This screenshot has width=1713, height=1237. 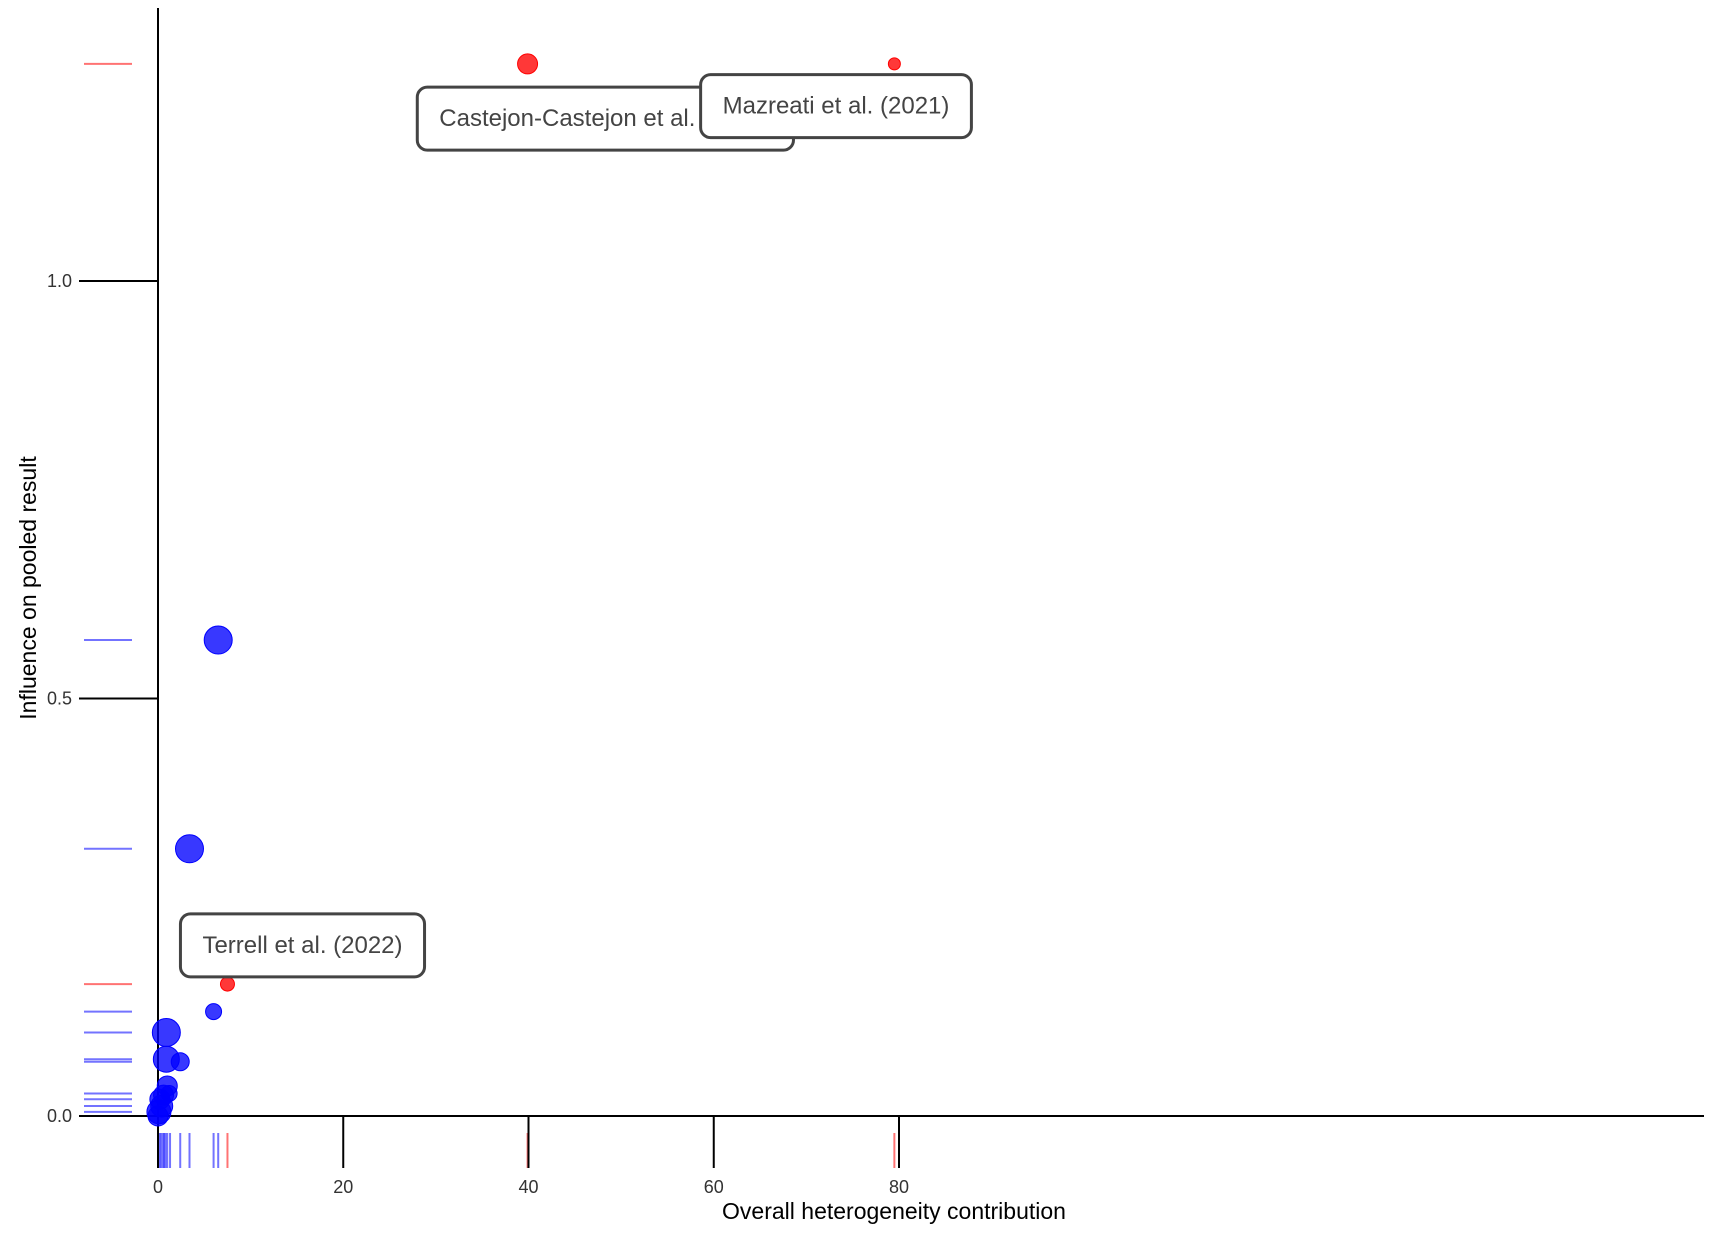 I want to click on y-tick-label: 0.0, so click(x=59, y=1116).